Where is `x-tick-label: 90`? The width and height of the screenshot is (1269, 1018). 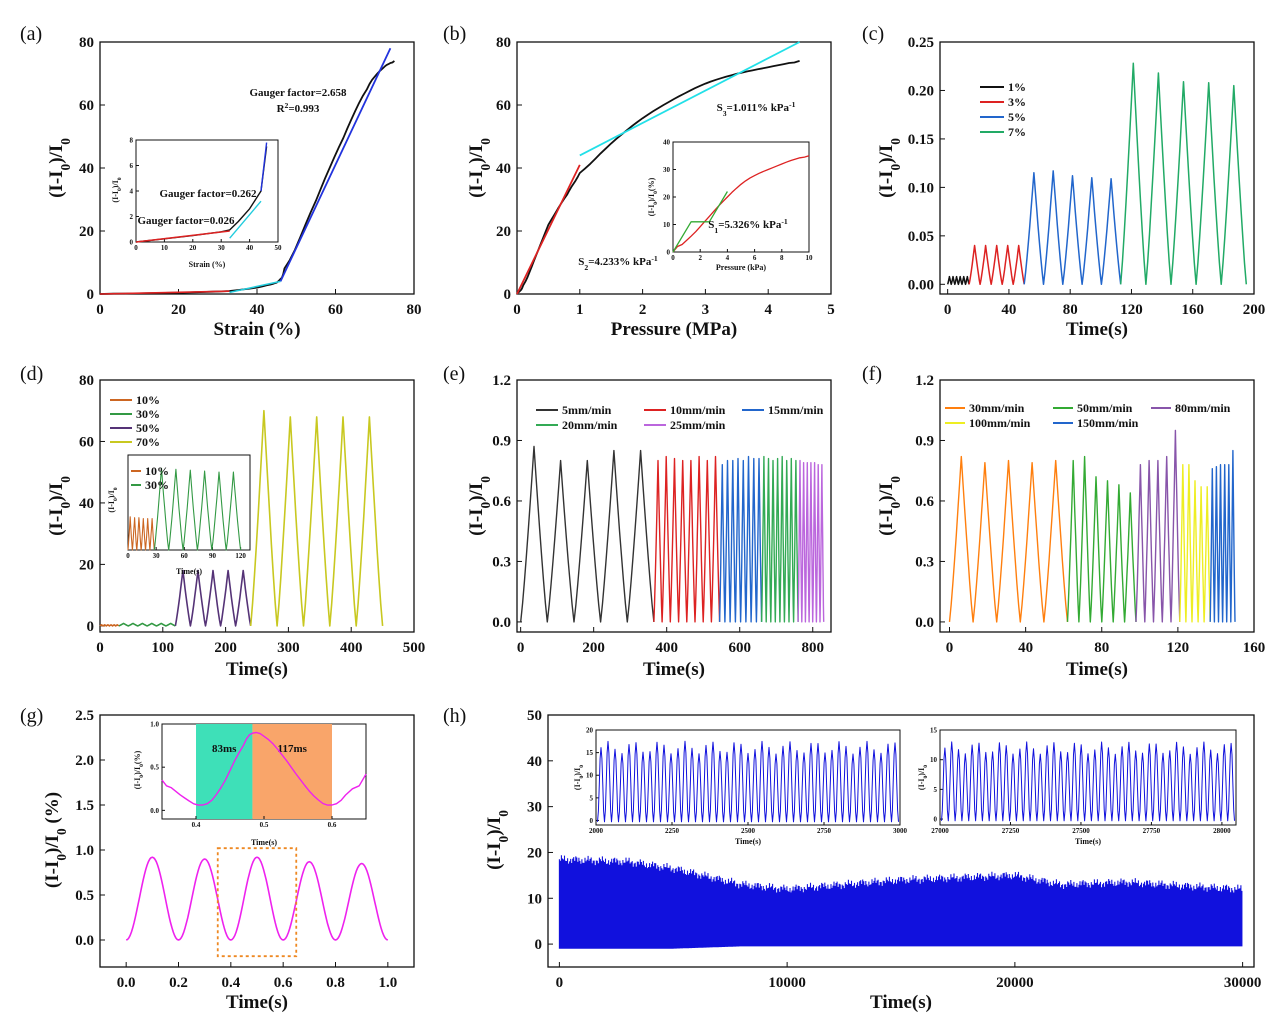 x-tick-label: 90 is located at coordinates (213, 556).